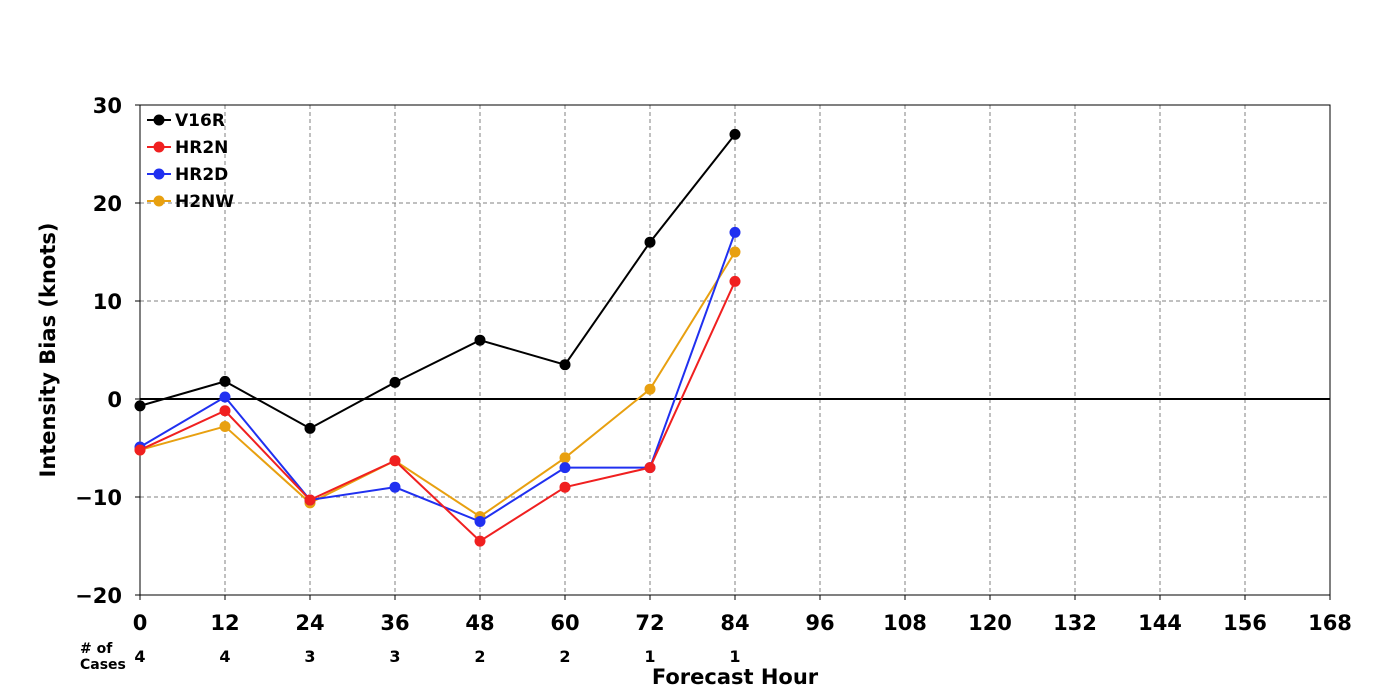  Describe the element at coordinates (190, 161) in the screenshot. I see `legend: V16R HR2N HR2D H2NW` at that location.